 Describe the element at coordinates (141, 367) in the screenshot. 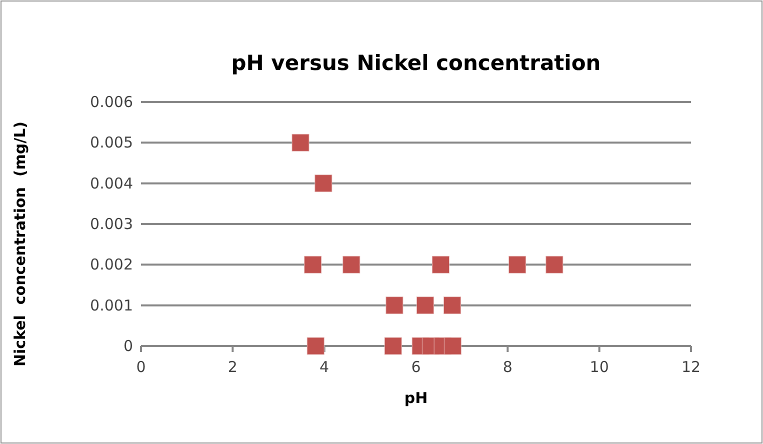

I see `x-tick-label: 0` at that location.